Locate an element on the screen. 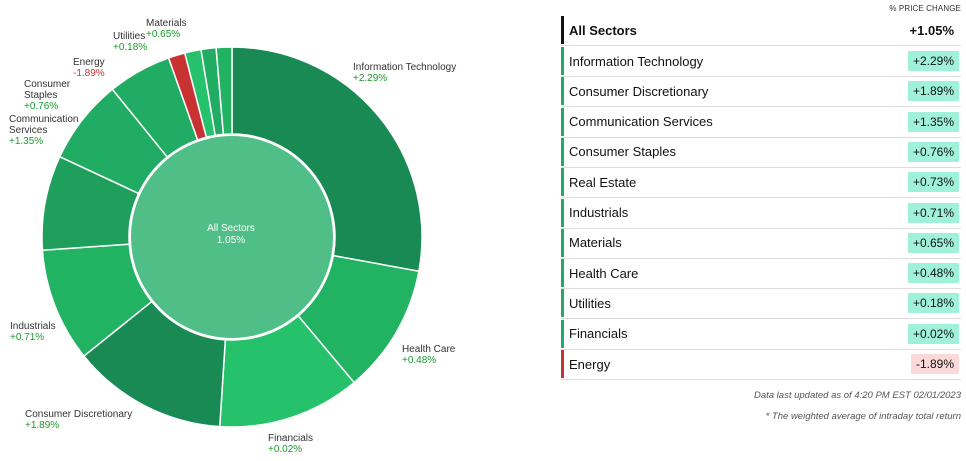 The height and width of the screenshot is (461, 966). slice-label-industrials: Industrials +0.71% is located at coordinates (33, 332).